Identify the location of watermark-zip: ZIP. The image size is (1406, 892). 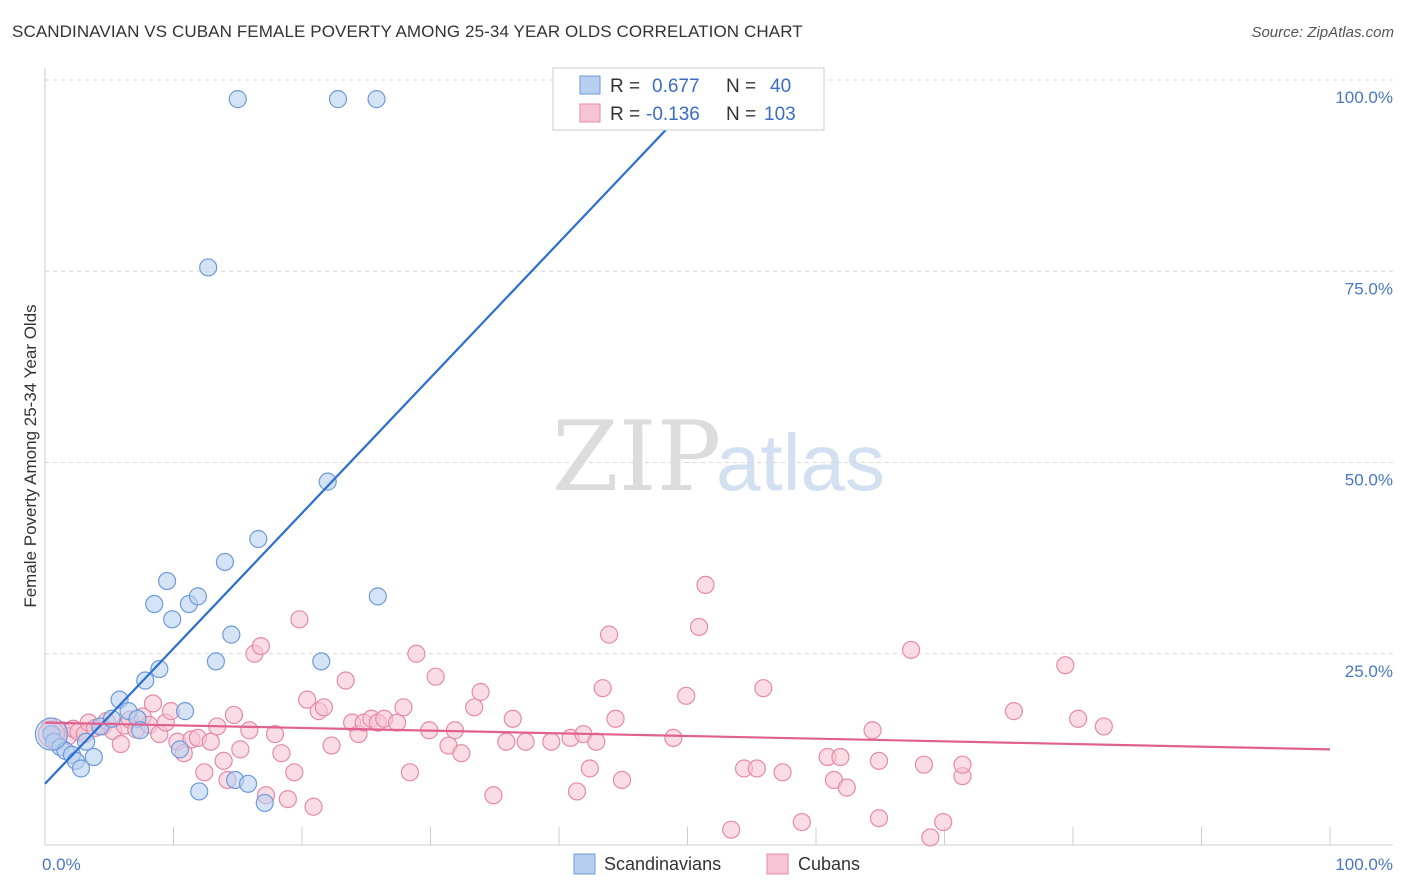
(636, 457).